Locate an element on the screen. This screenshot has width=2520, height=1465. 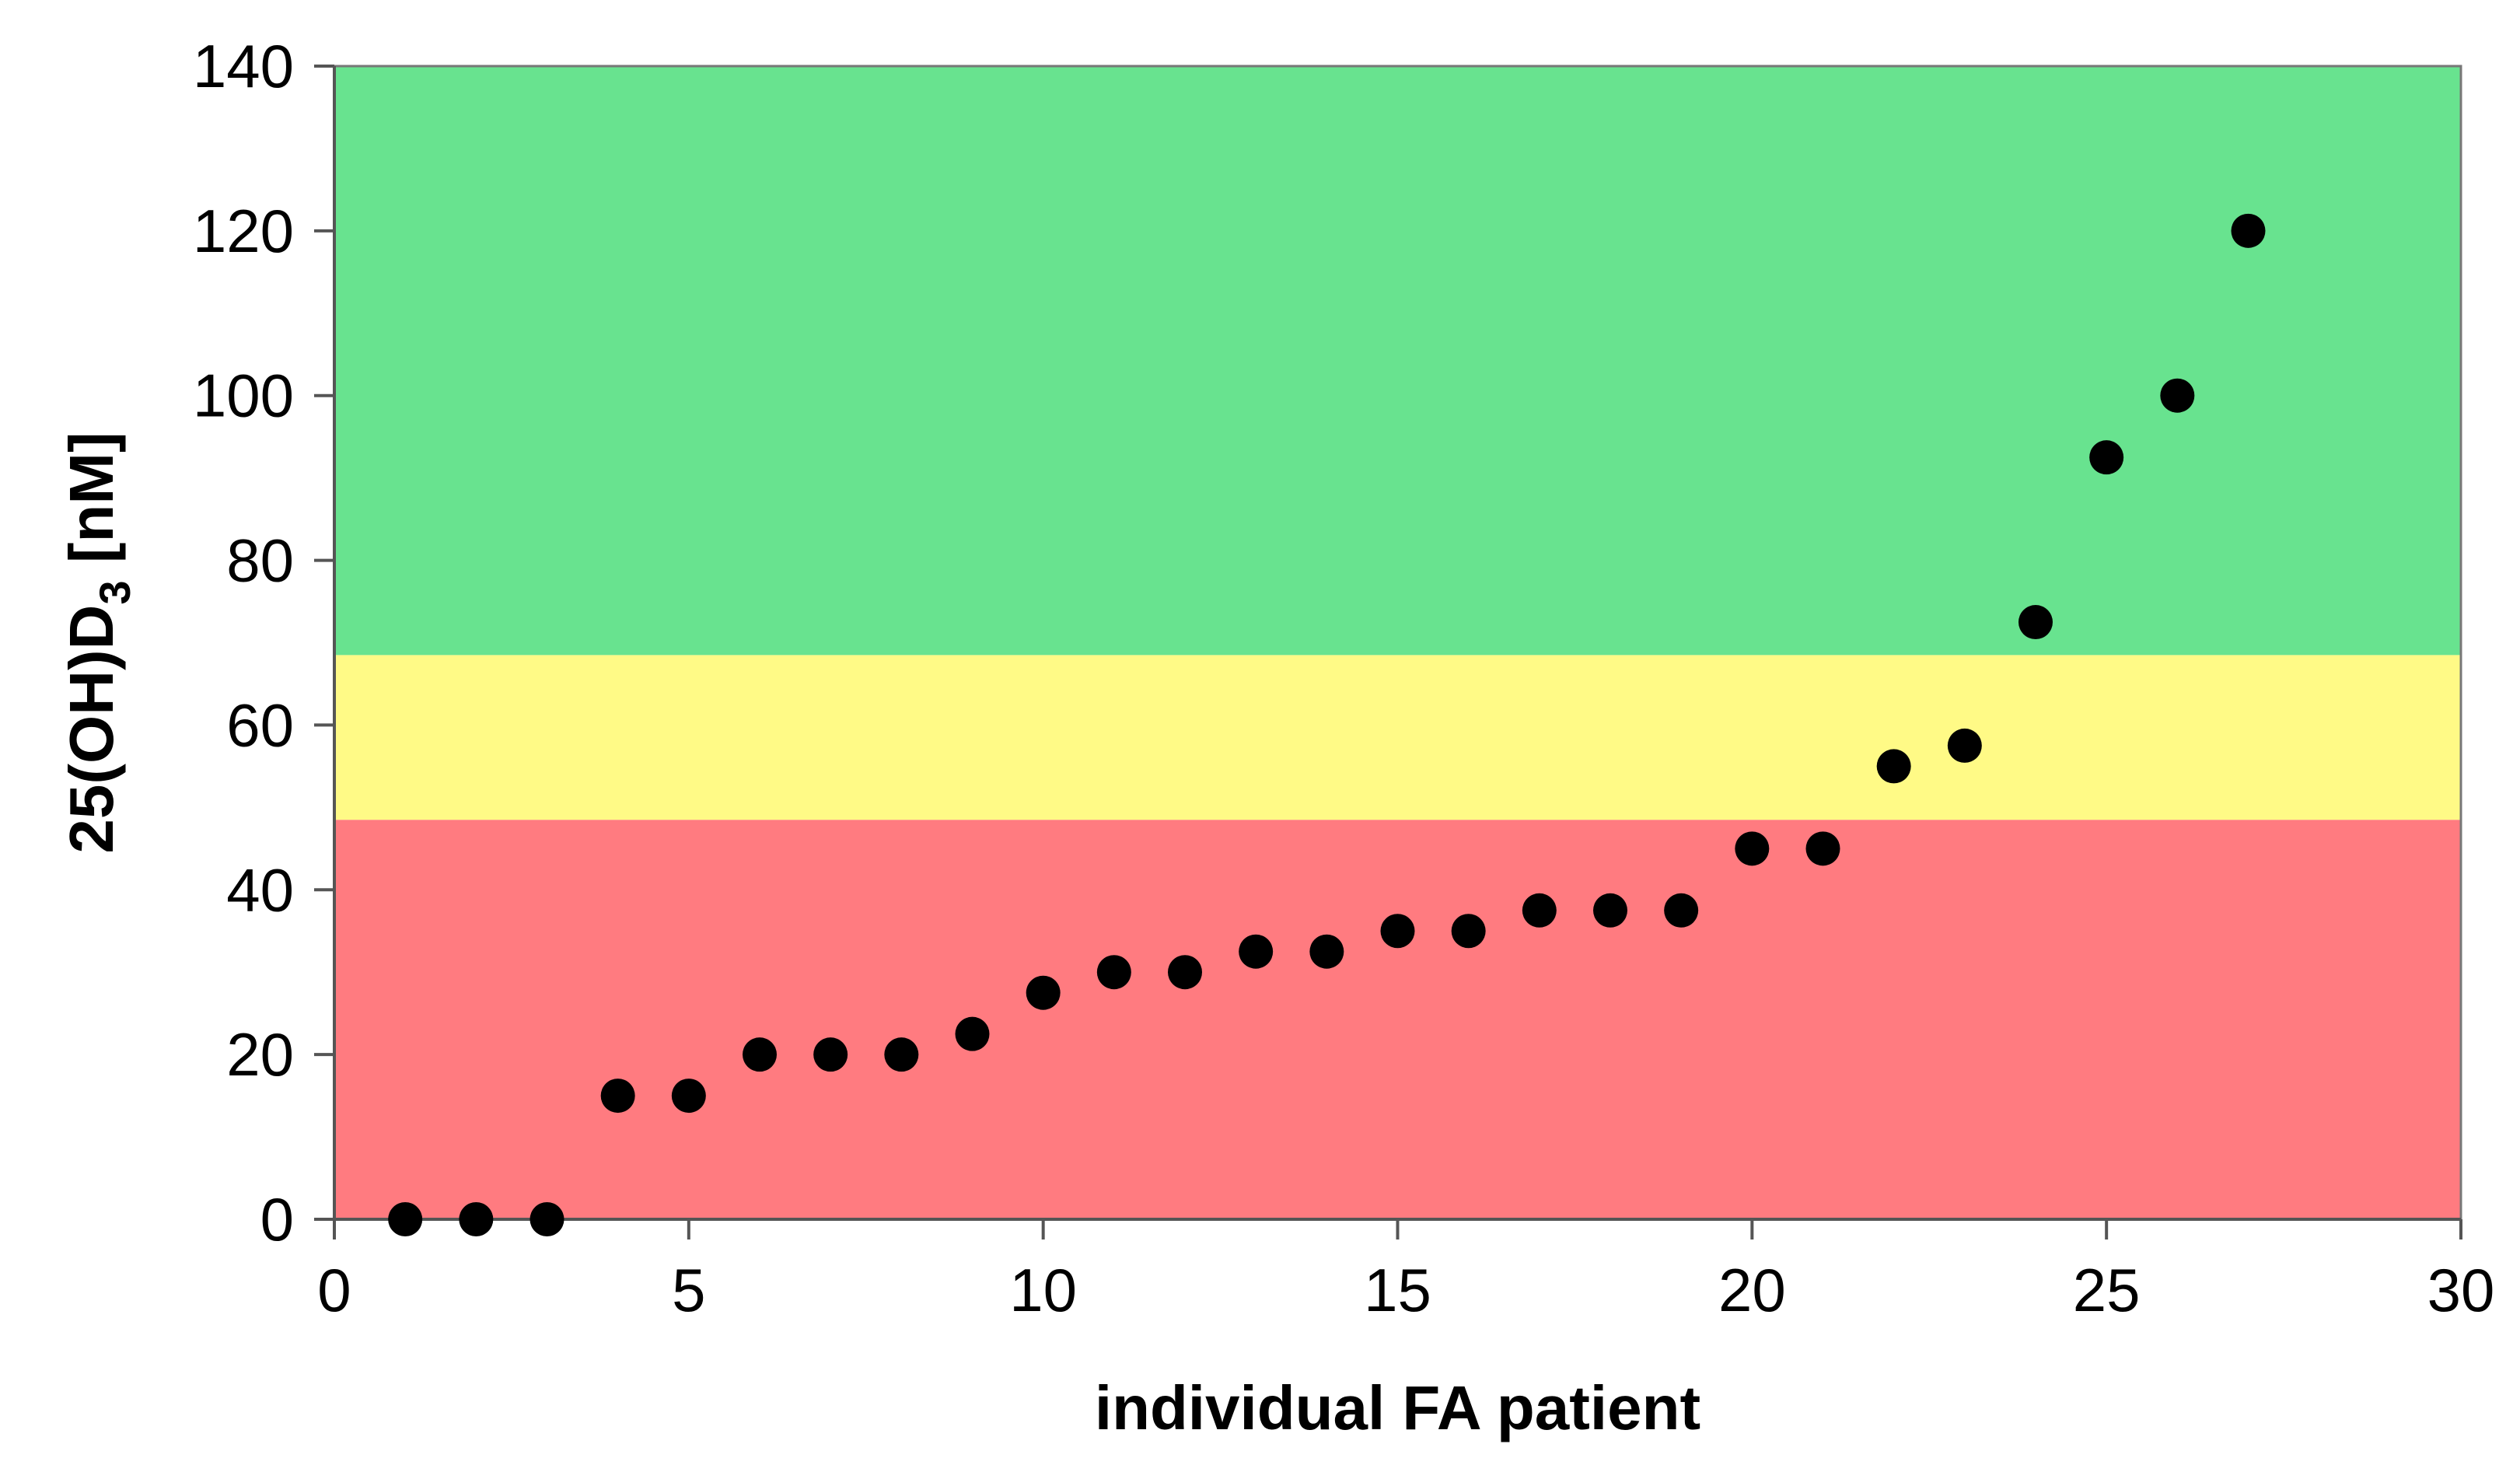
y-tick-label: 80 is located at coordinates (260, 560).